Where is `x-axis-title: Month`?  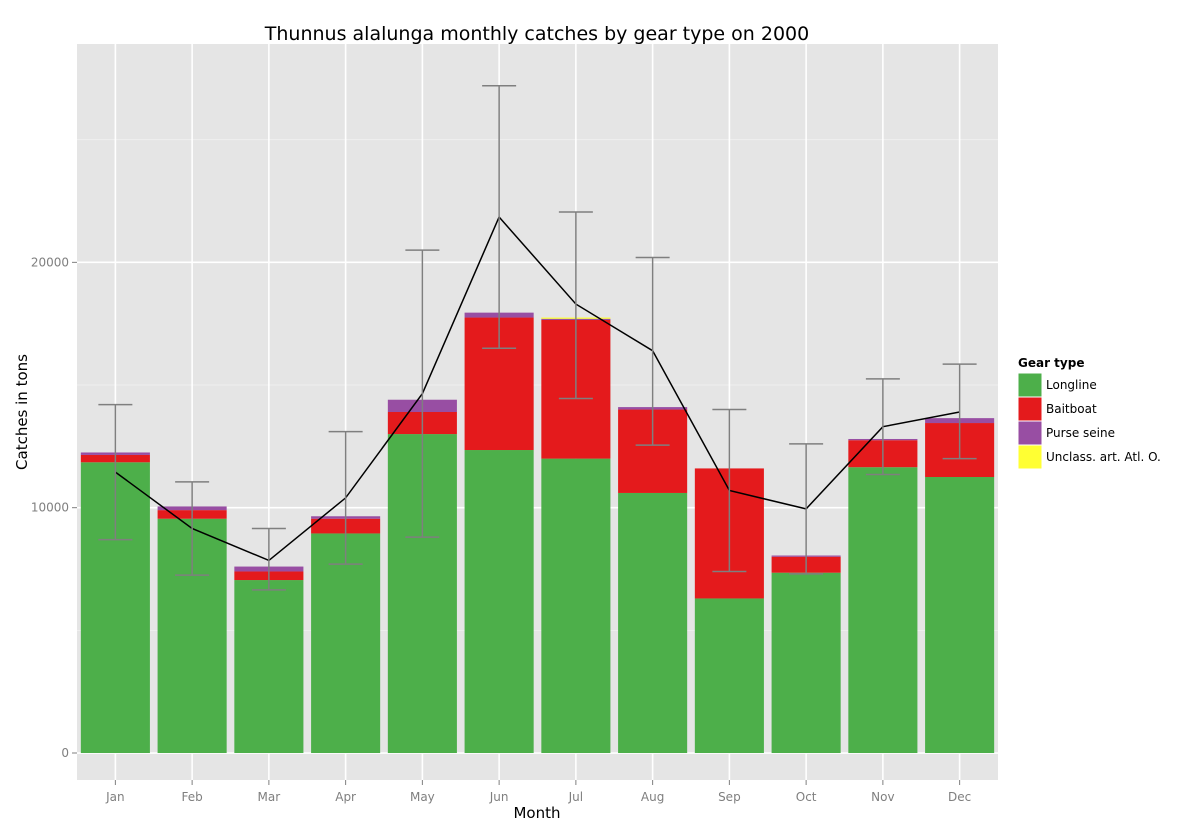 x-axis-title: Month is located at coordinates (536, 813).